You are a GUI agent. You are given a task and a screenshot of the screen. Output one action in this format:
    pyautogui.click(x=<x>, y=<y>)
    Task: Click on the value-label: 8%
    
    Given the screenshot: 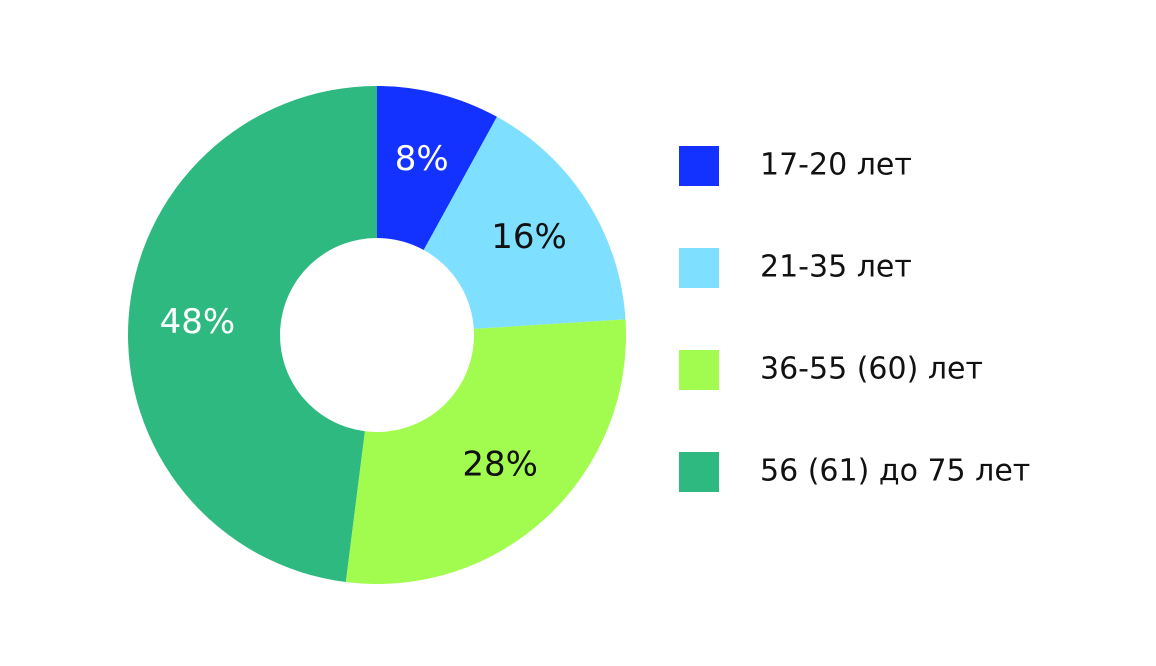 What is the action you would take?
    pyautogui.click(x=422, y=159)
    